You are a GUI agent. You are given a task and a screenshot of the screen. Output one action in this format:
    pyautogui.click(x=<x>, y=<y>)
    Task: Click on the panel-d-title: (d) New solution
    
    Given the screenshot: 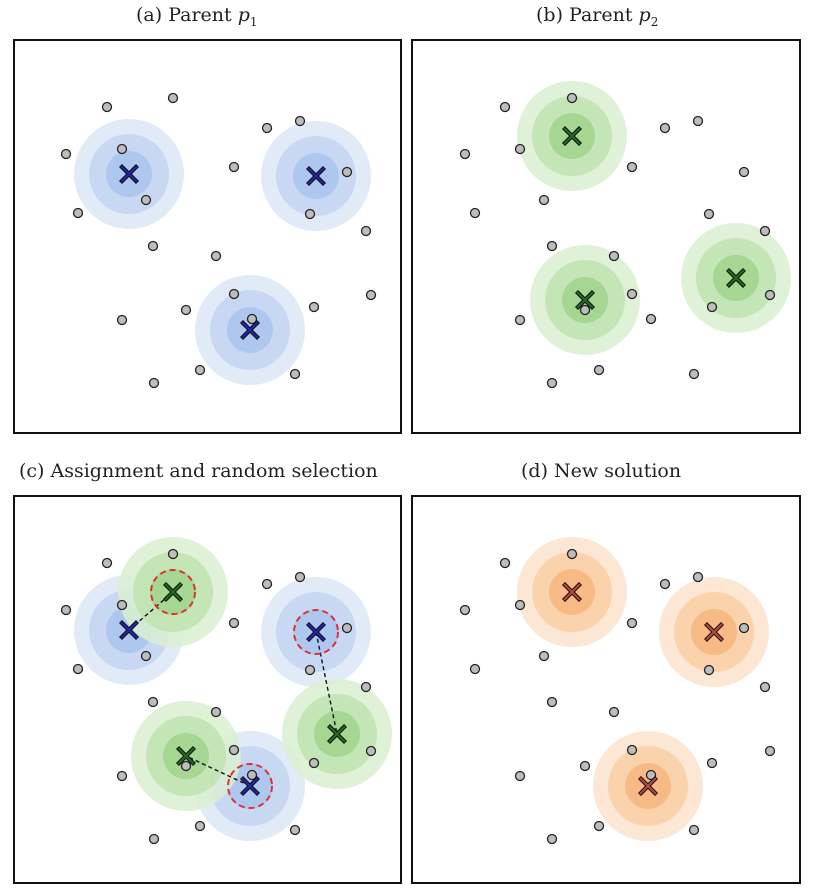 What is the action you would take?
    pyautogui.click(x=601, y=471)
    